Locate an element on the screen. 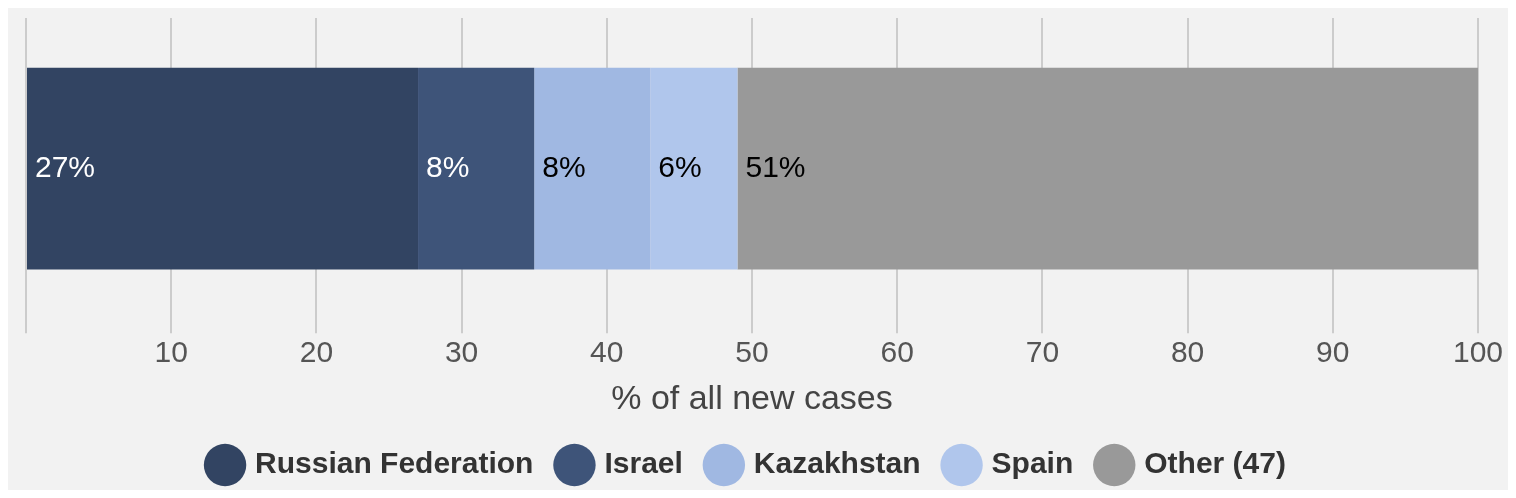 This screenshot has height=498, width=1516. legend-label: Spain is located at coordinates (1032, 463).